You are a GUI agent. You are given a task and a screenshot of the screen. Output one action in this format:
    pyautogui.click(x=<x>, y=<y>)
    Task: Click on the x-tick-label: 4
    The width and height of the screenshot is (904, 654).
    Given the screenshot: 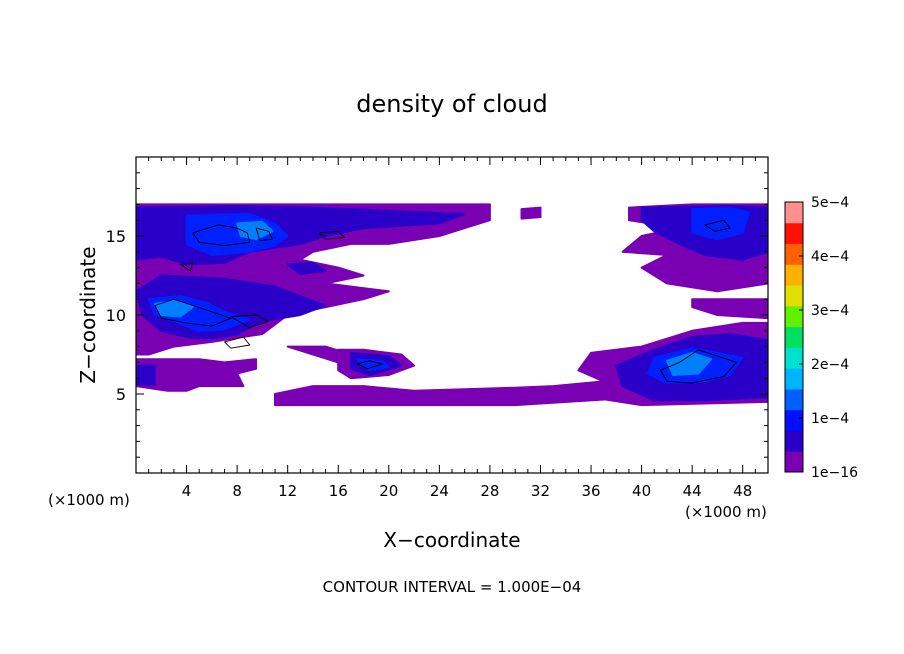 What is the action you would take?
    pyautogui.click(x=187, y=491)
    